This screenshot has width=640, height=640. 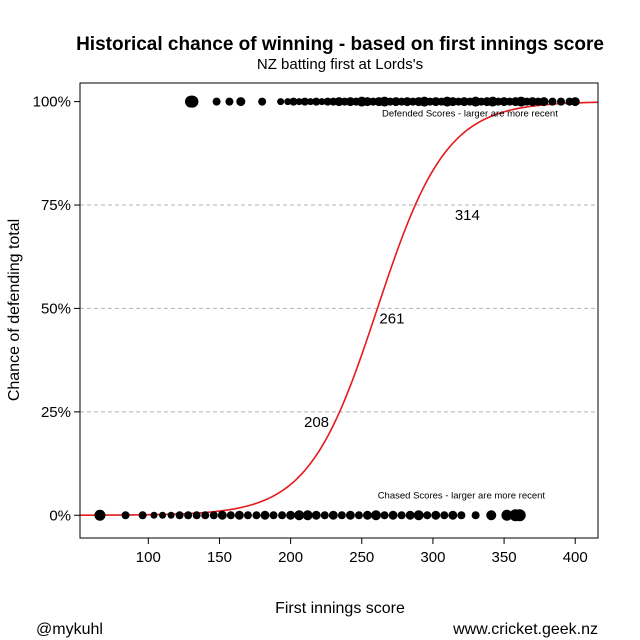 What do you see at coordinates (56, 412) in the screenshot?
I see `y-tick-label: 25%` at bounding box center [56, 412].